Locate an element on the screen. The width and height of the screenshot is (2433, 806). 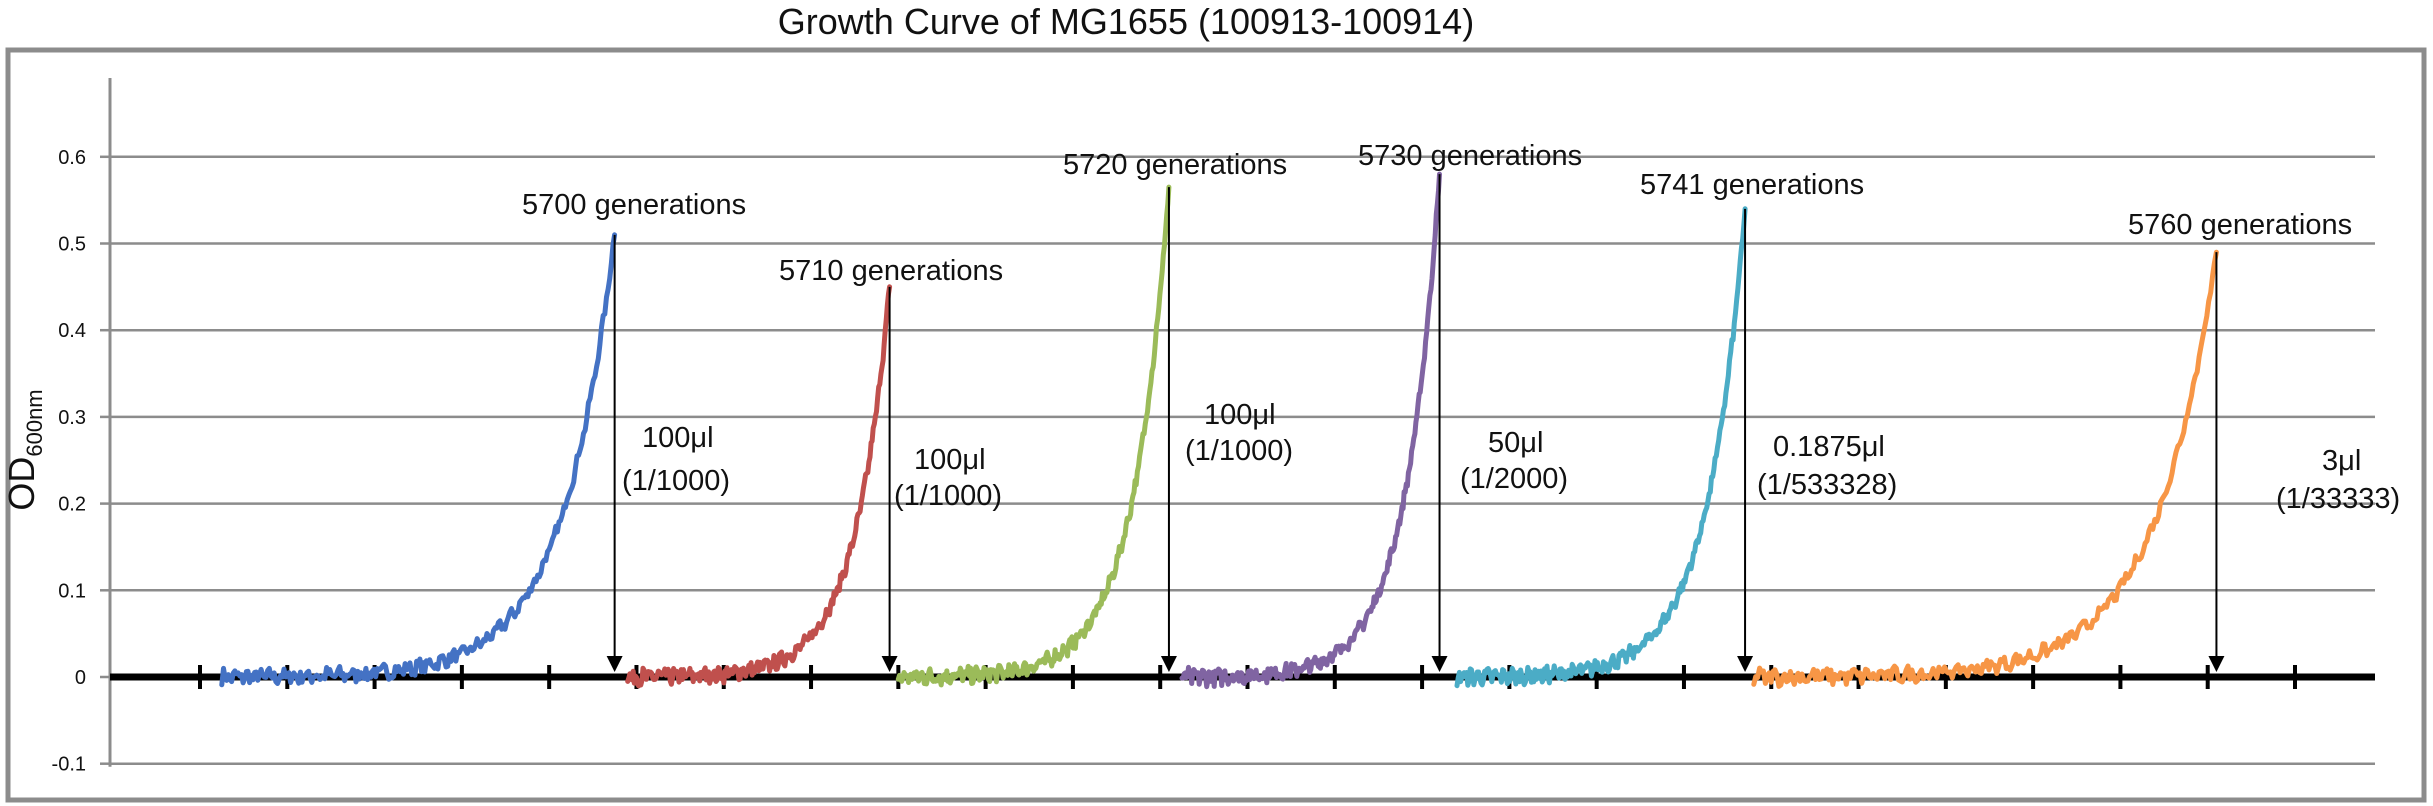
y-axis is located at coordinates (106, 422).